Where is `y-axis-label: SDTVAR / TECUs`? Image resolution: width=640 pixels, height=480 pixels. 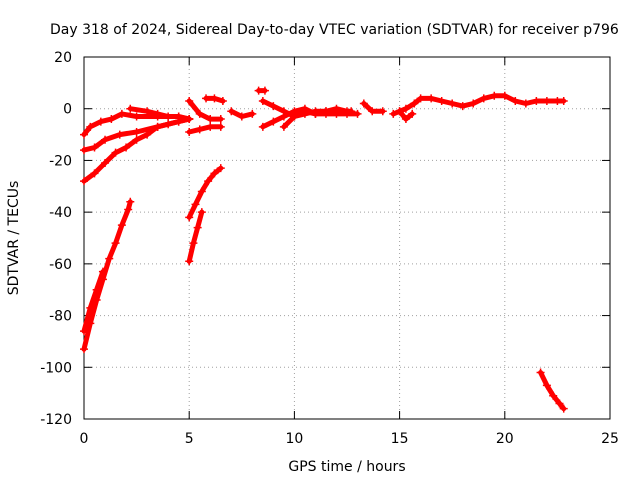 y-axis-label: SDTVAR / TECUs is located at coordinates (14, 238).